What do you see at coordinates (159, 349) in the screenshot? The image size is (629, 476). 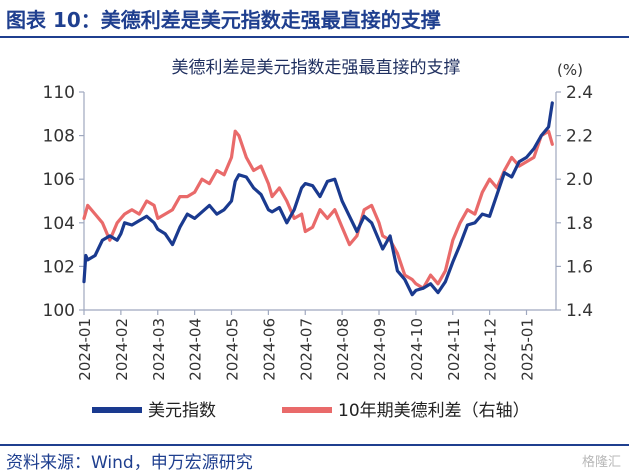 I see `x-tick-label: 2024-03` at bounding box center [159, 349].